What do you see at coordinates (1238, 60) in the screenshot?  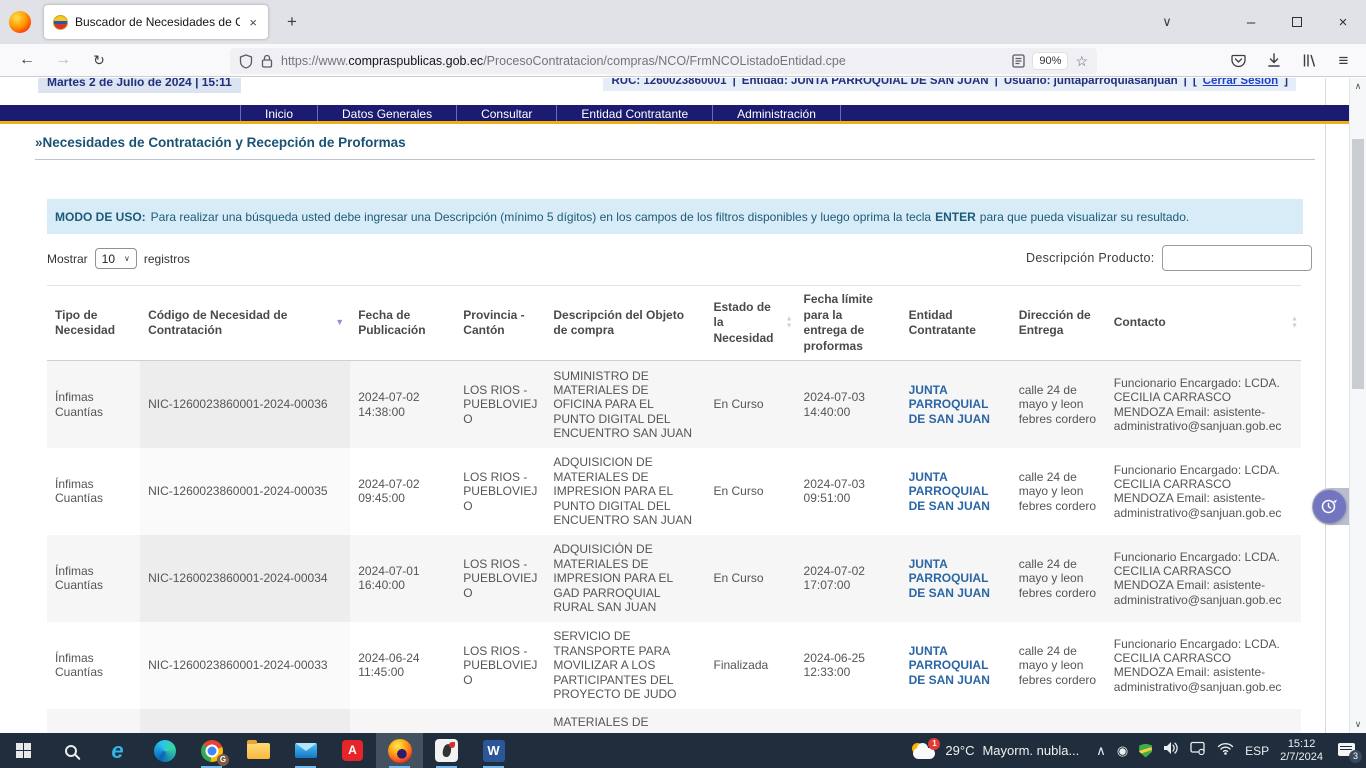 I see `pocket-icon` at bounding box center [1238, 60].